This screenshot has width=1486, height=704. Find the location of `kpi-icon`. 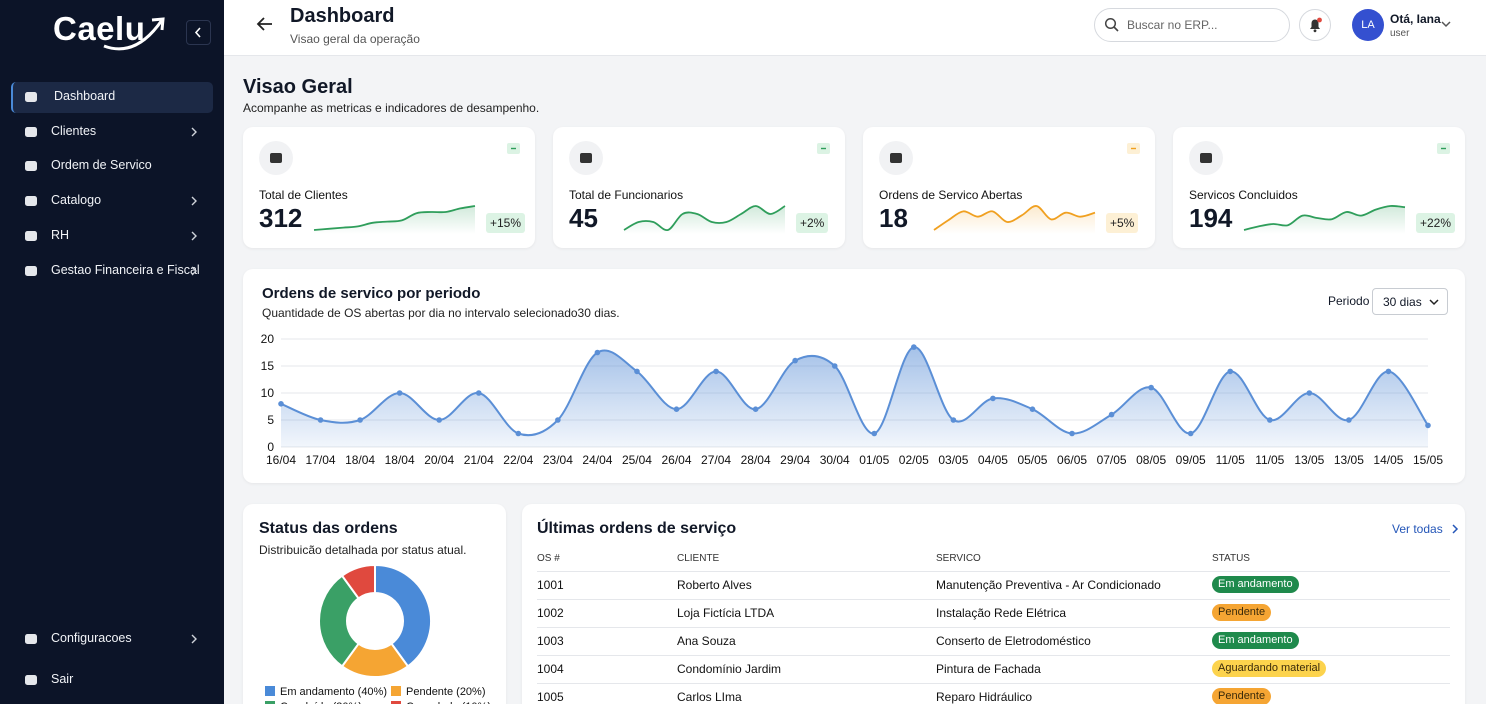

kpi-icon is located at coordinates (586, 158).